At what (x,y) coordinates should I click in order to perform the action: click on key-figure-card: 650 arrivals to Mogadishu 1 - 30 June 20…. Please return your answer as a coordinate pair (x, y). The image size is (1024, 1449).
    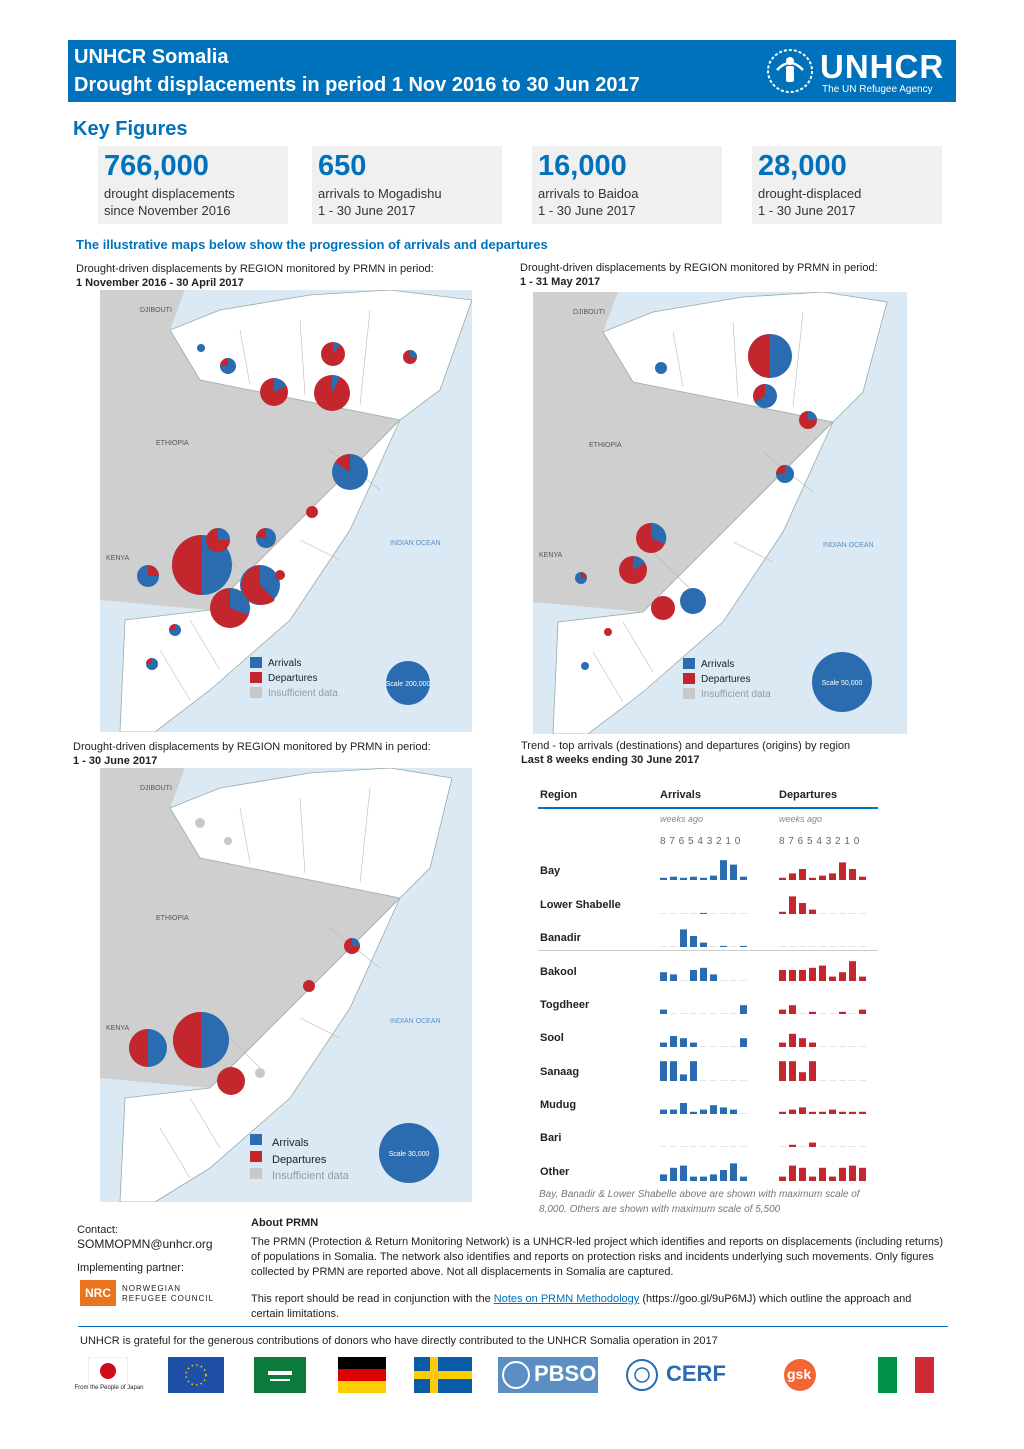
    Looking at the image, I should click on (407, 185).